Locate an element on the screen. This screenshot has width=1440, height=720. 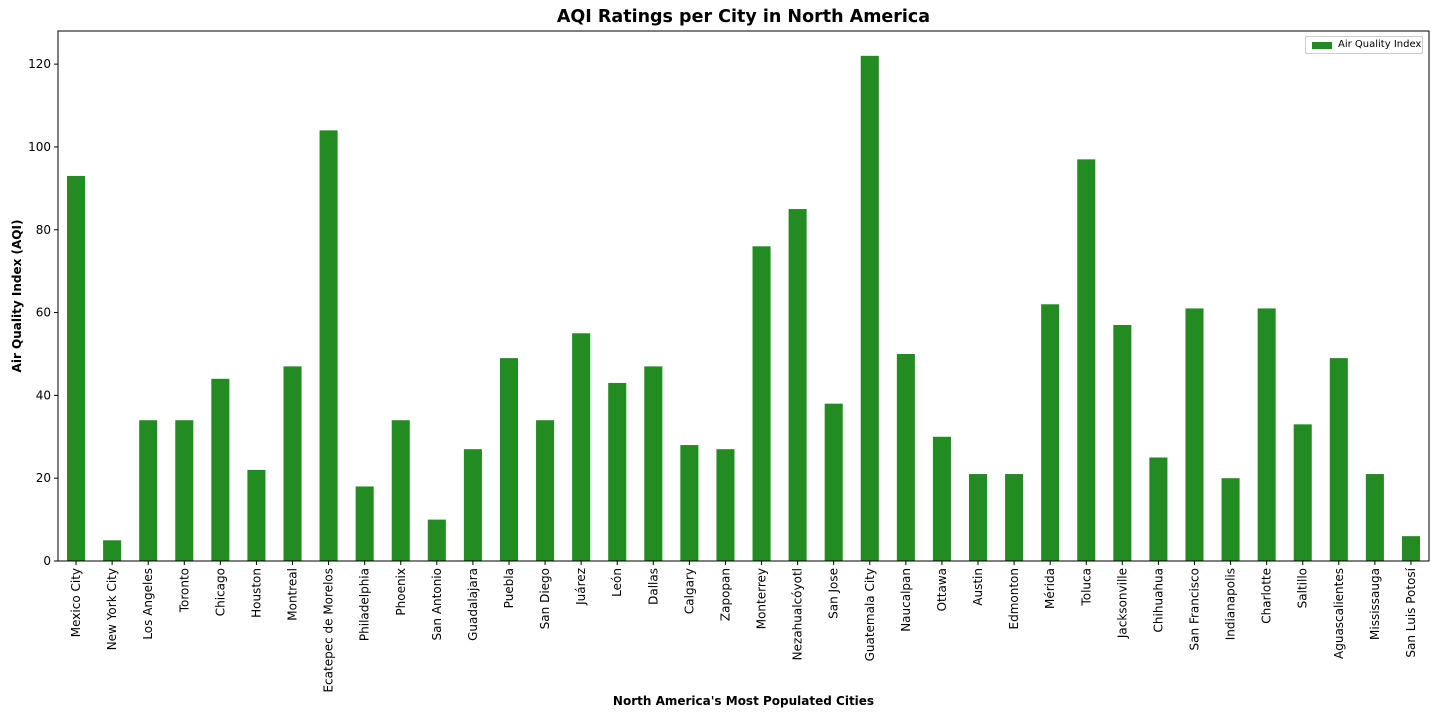
y-tick-label-2: 40 is located at coordinates (43, 395).